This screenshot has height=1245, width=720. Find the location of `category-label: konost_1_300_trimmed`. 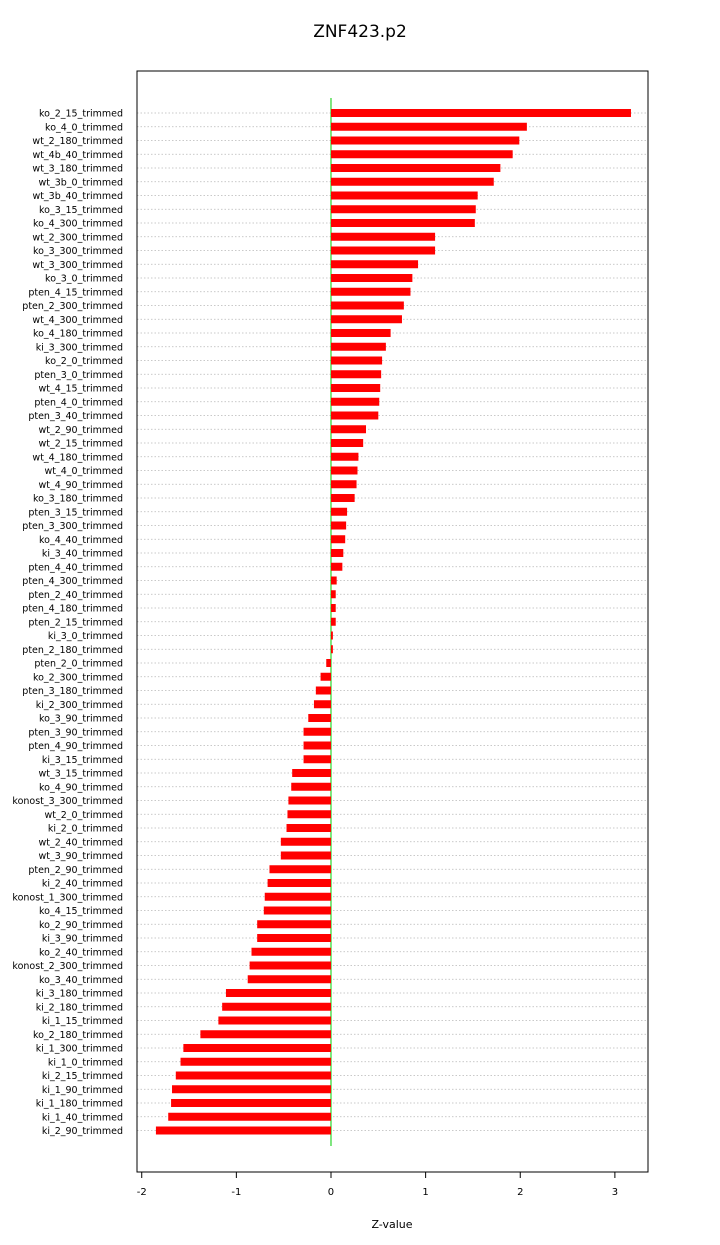

category-label: konost_1_300_trimmed is located at coordinates (67, 897).